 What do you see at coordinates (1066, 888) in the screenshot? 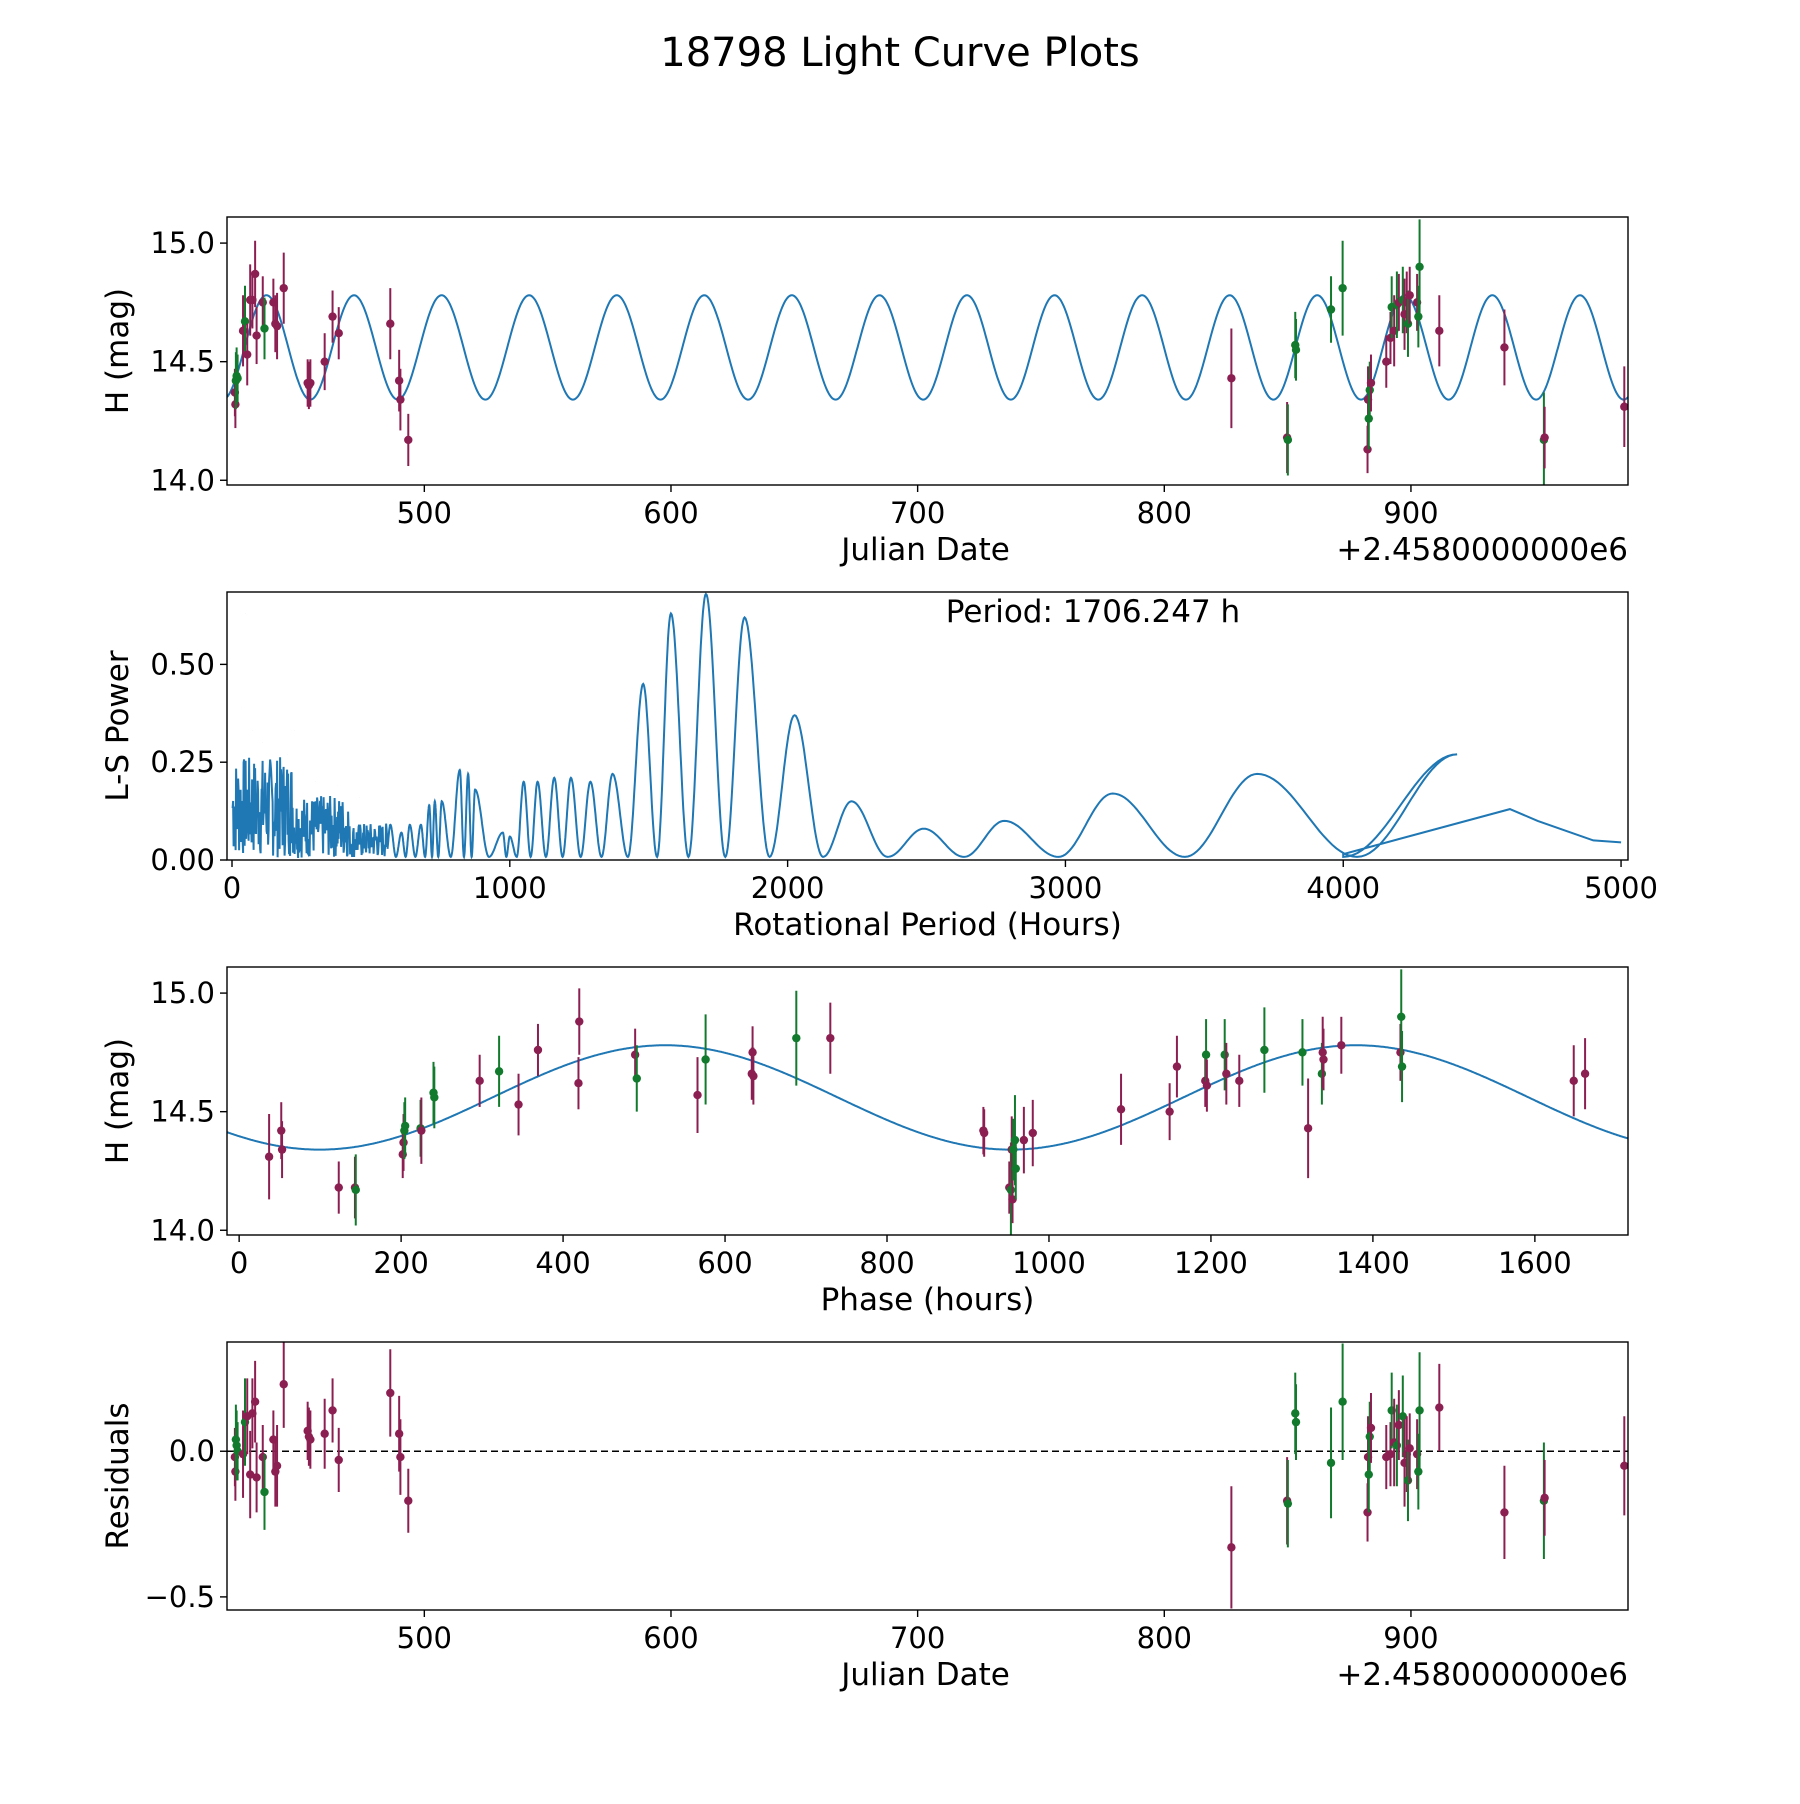
I see `x-tick-label: 3000` at bounding box center [1066, 888].